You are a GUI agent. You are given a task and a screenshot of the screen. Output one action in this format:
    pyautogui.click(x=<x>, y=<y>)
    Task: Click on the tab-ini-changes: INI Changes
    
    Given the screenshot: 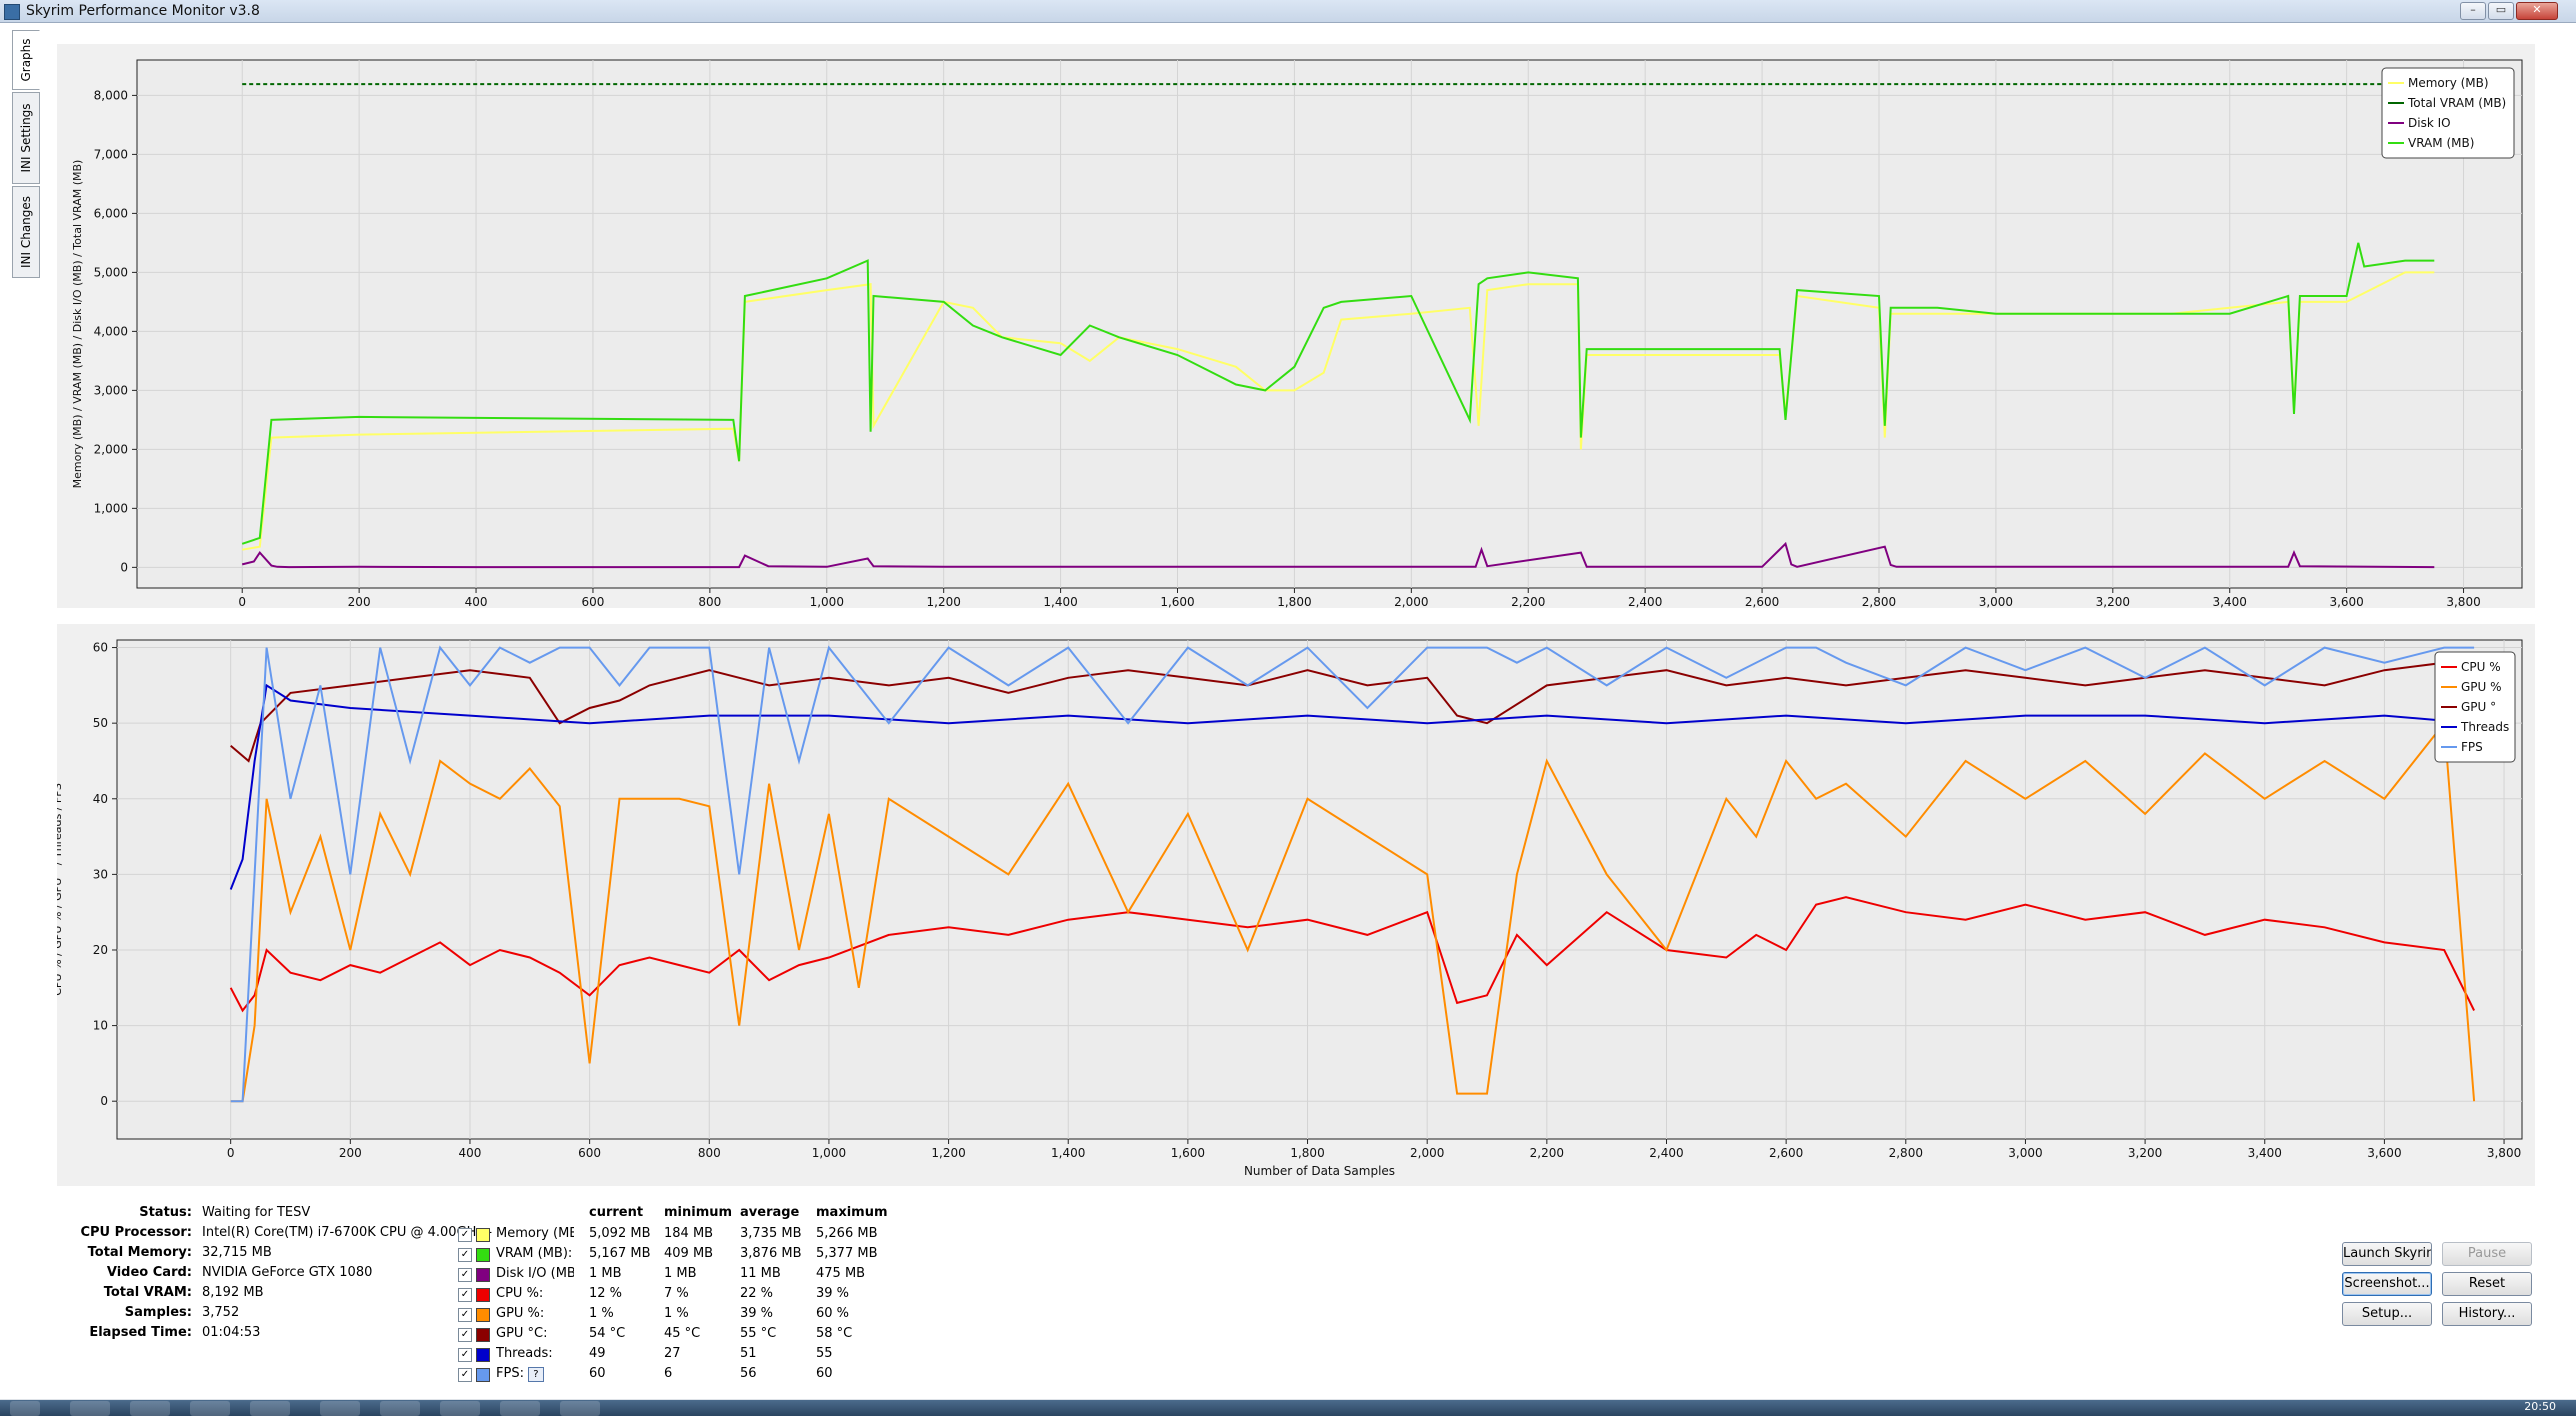 What is the action you would take?
    pyautogui.click(x=26, y=232)
    